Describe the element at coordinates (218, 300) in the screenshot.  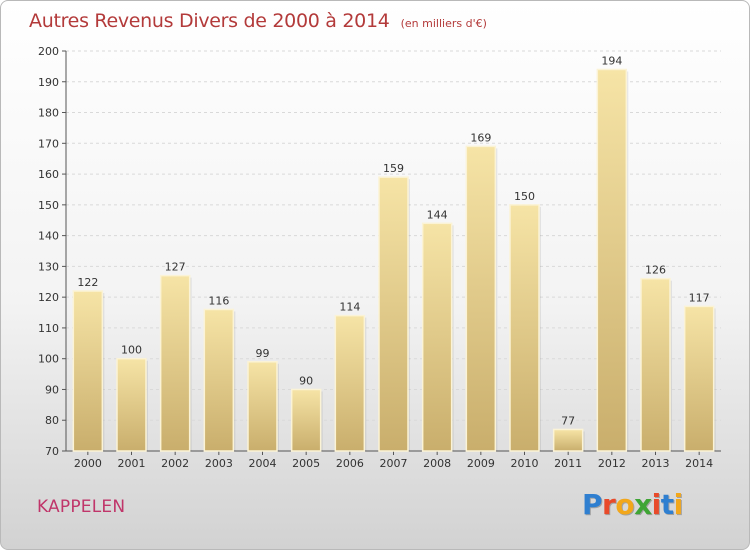
I see `bar-value-label: 116` at that location.